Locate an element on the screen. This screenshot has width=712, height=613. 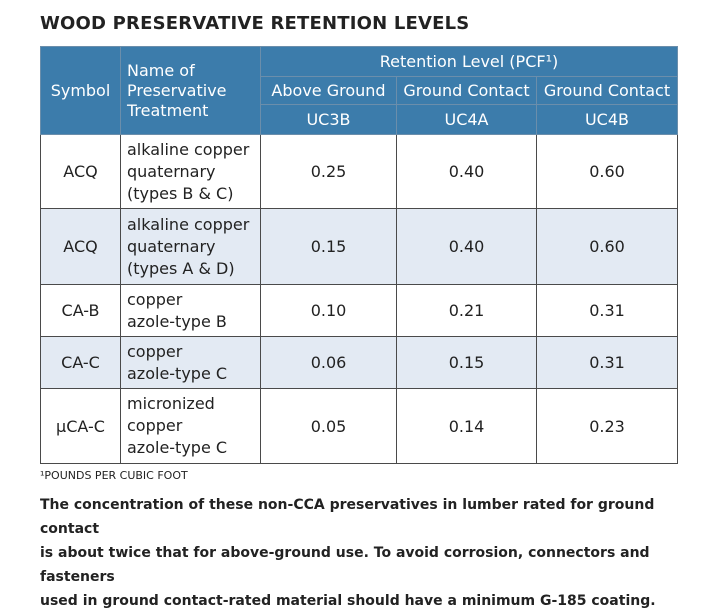
text-line: (types A & D) is located at coordinates (181, 268).